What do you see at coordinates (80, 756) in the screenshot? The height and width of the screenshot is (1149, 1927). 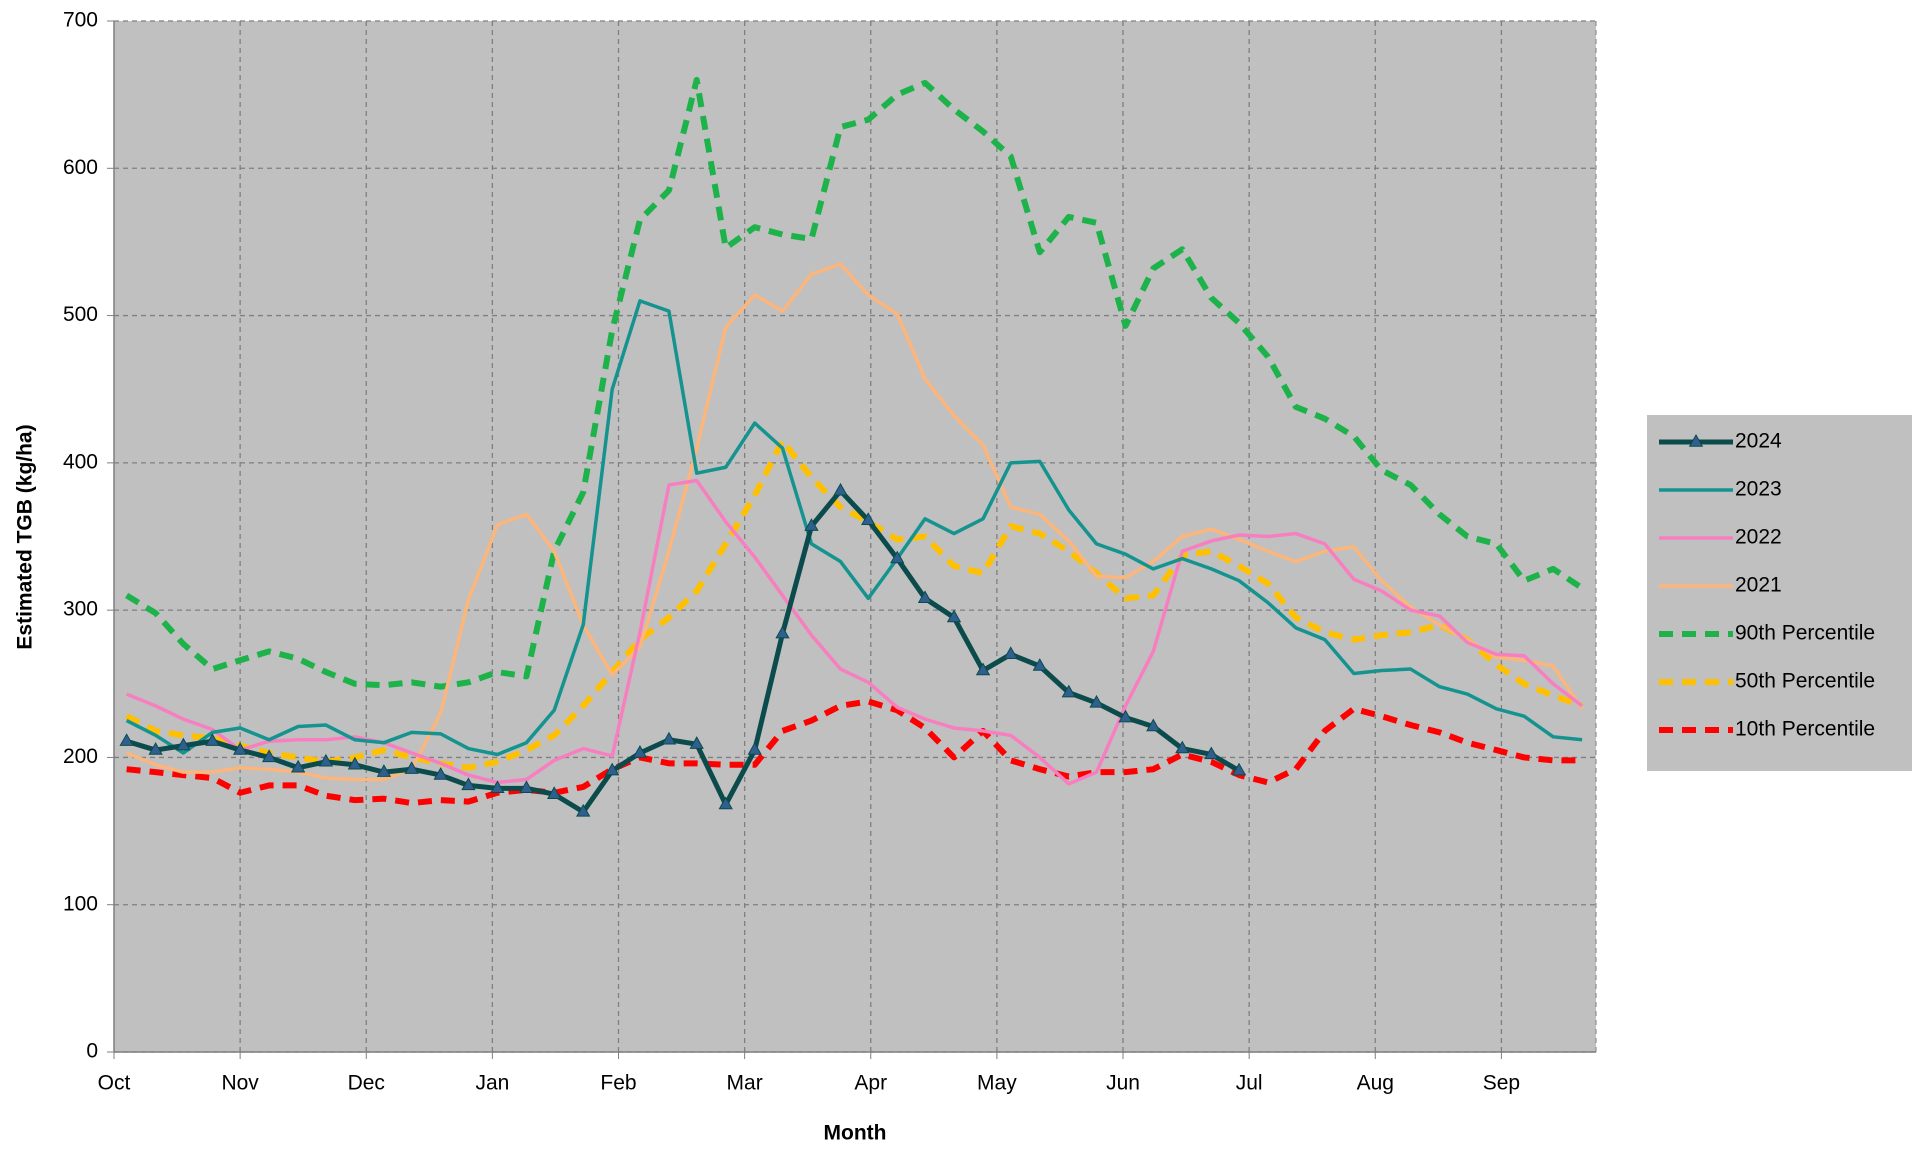 I see `y-tick-label: 200` at bounding box center [80, 756].